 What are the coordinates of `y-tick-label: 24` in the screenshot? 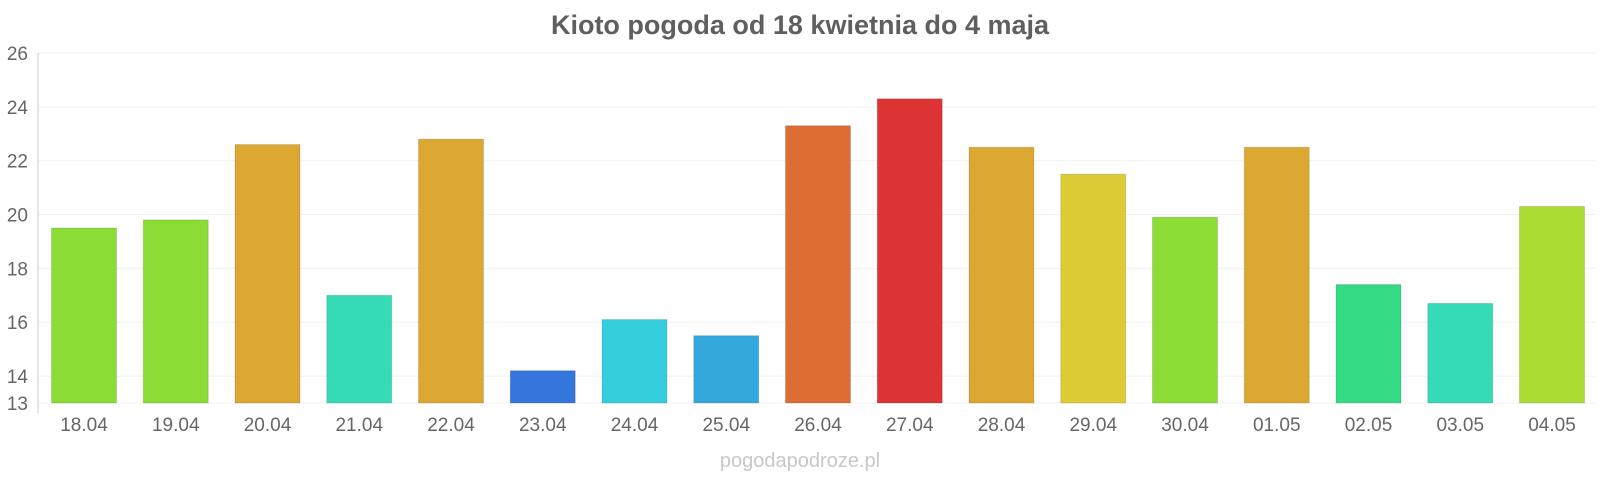 It's located at (18, 108).